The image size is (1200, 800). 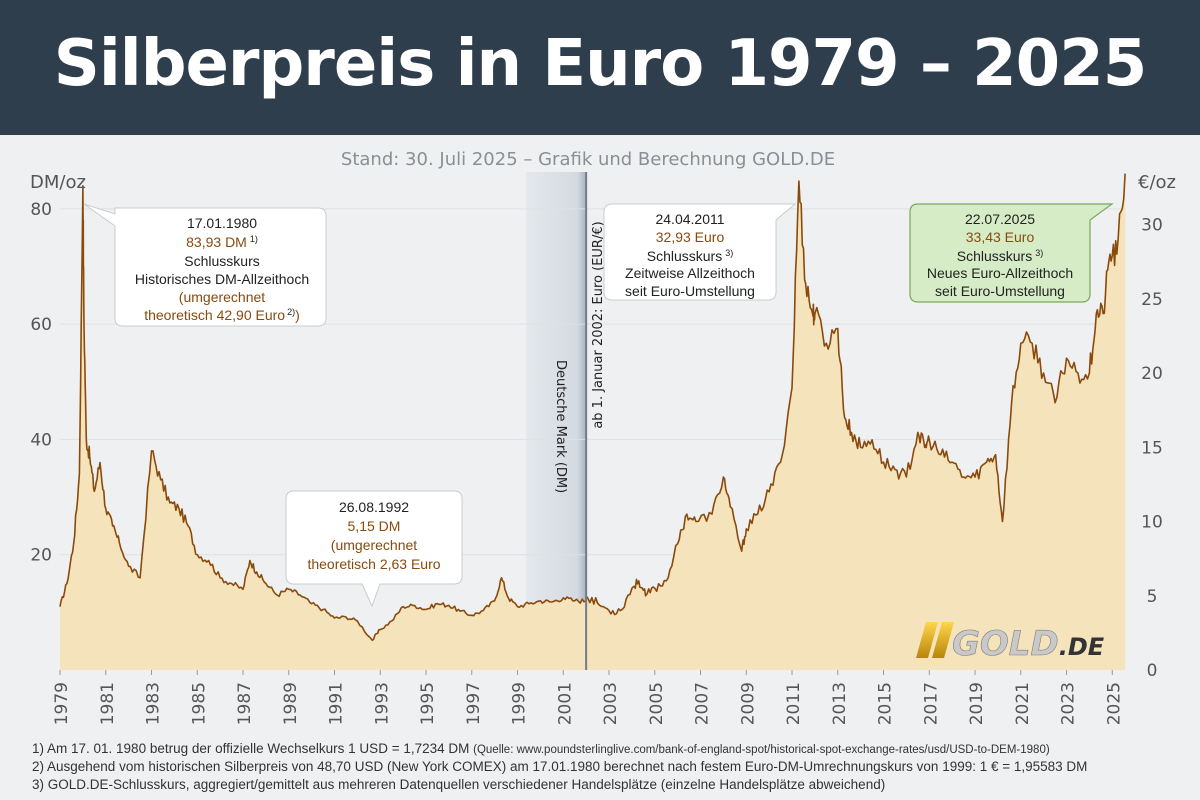 What do you see at coordinates (245, 703) in the screenshot?
I see `x-tick-label: 1987` at bounding box center [245, 703].